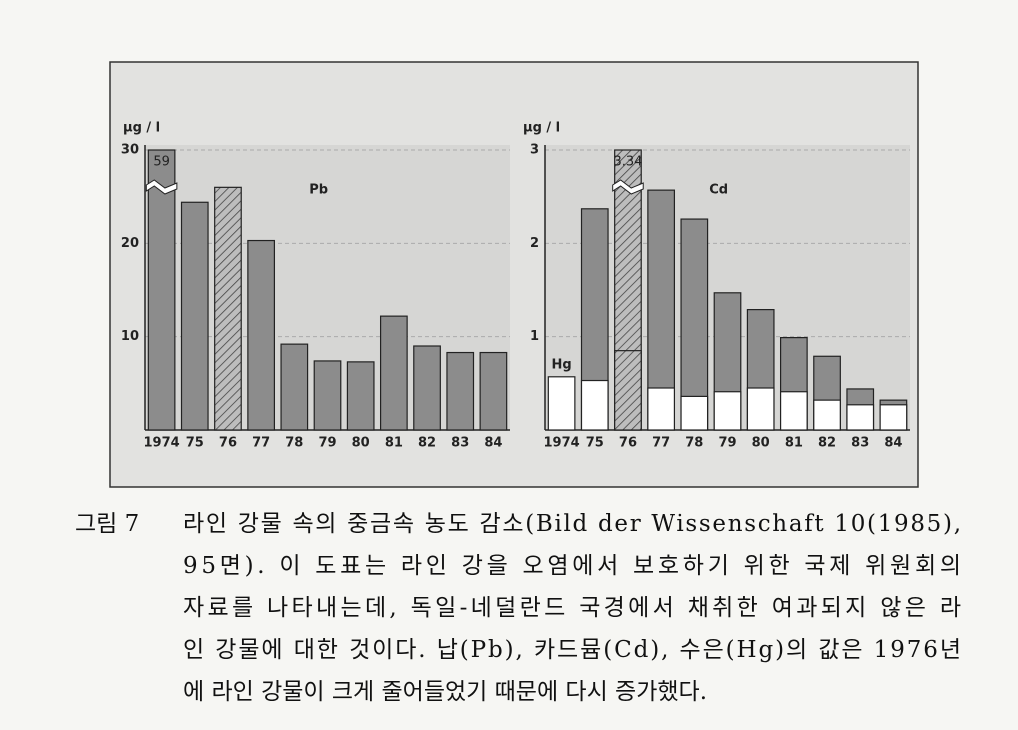  What do you see at coordinates (534, 243) in the screenshot?
I see `y-tick-label: 2` at bounding box center [534, 243].